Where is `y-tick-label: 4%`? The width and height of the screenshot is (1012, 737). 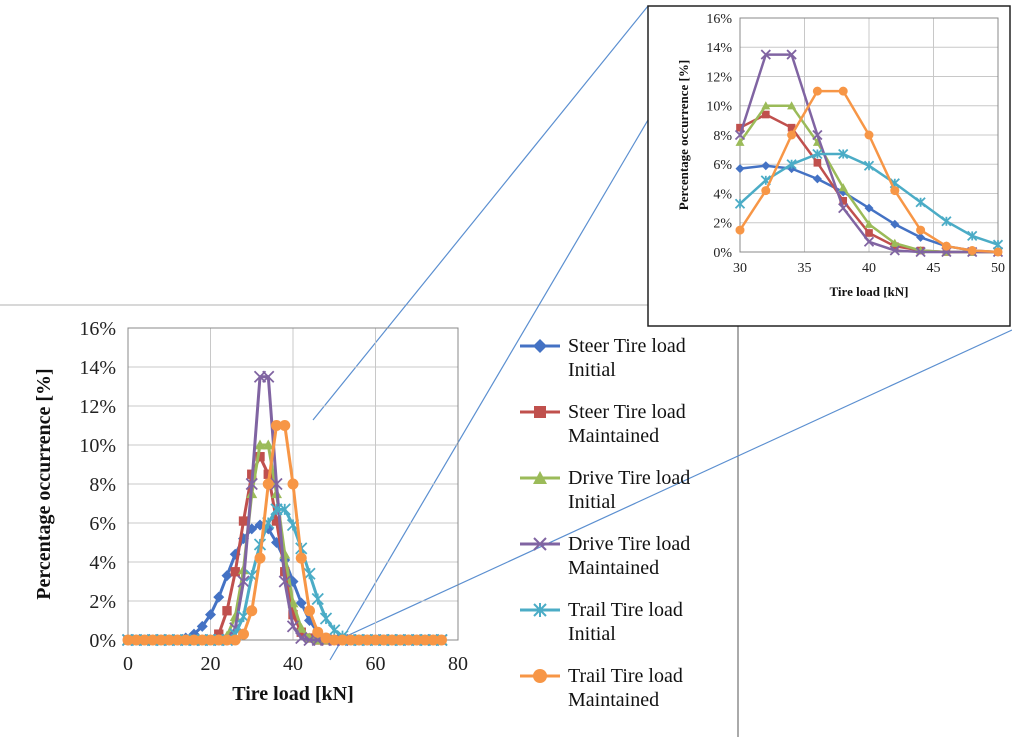
y-tick-label: 4% is located at coordinates (722, 194).